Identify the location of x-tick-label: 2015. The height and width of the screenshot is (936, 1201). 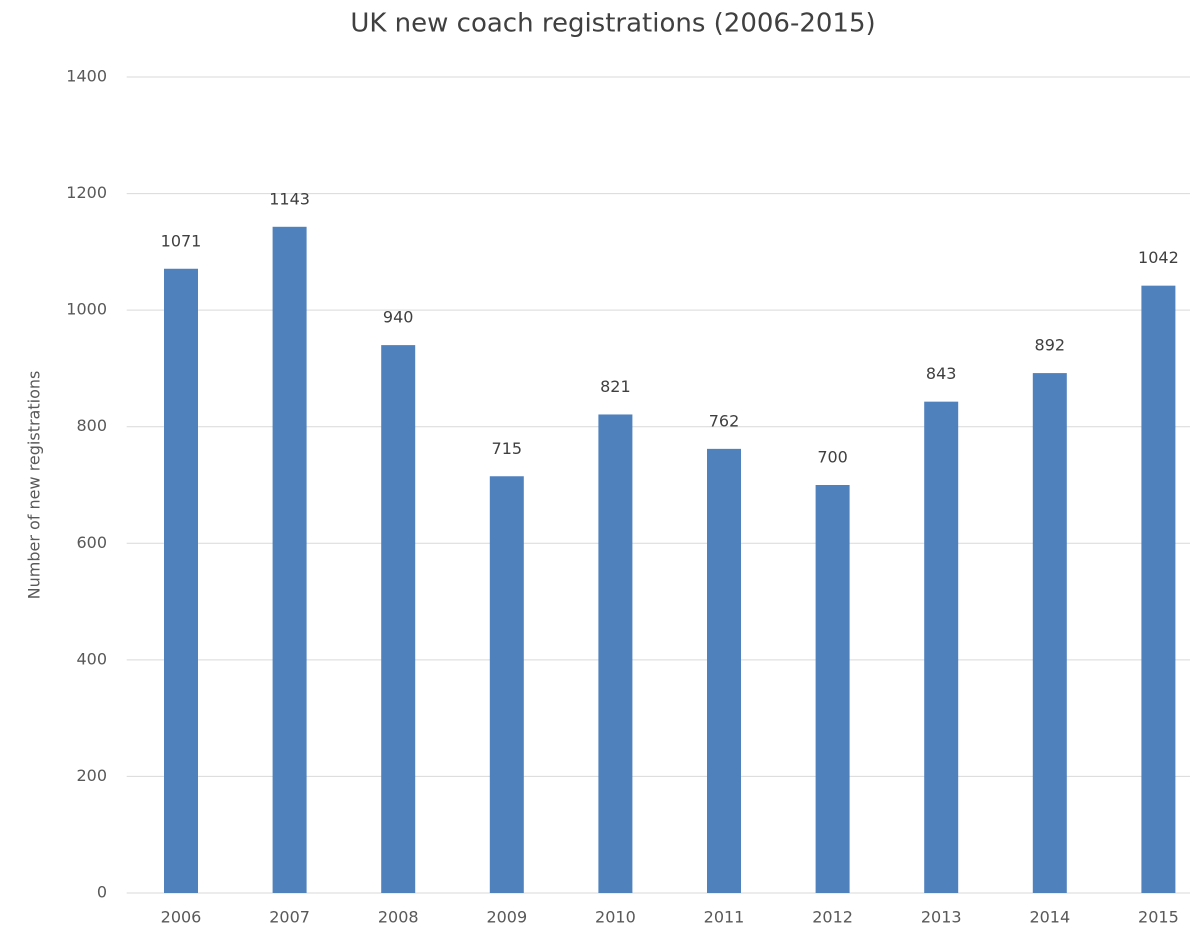
(1158, 917).